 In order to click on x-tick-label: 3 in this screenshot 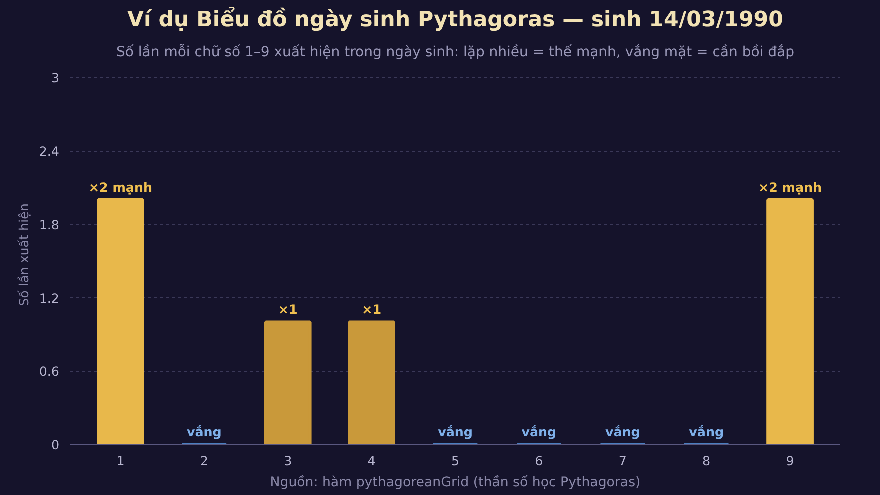, I will do `click(288, 461)`.